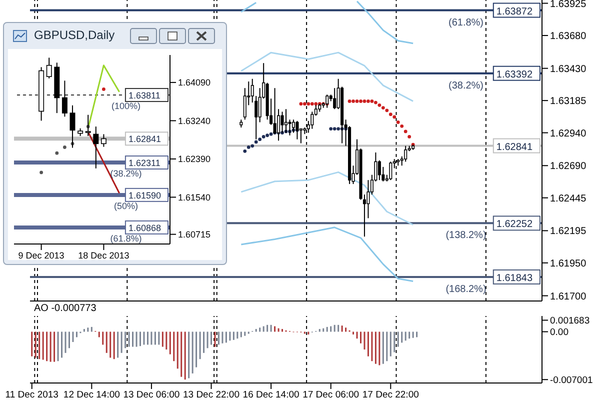 This screenshot has width=596, height=400. I want to click on chart-title: GBPUSD,Daily, so click(74, 35).